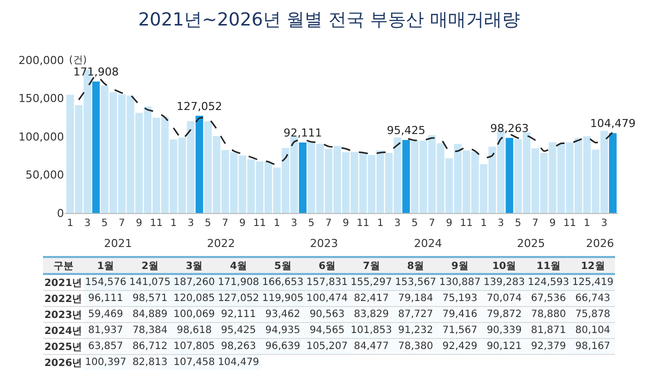 The height and width of the screenshot is (370, 658). I want to click on x-tick-label: 3월, so click(194, 265).